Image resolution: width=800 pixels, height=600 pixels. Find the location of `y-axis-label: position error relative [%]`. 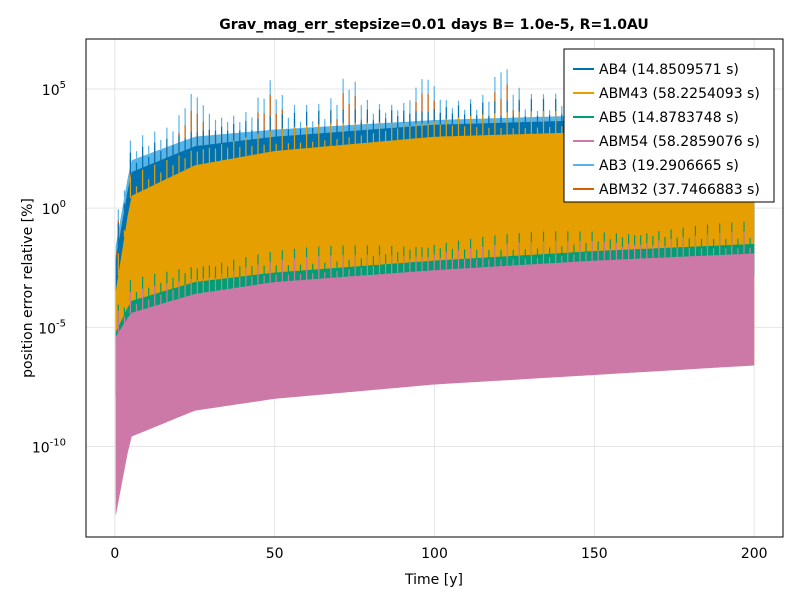

y-axis-label: position error relative [%] is located at coordinates (28, 288).